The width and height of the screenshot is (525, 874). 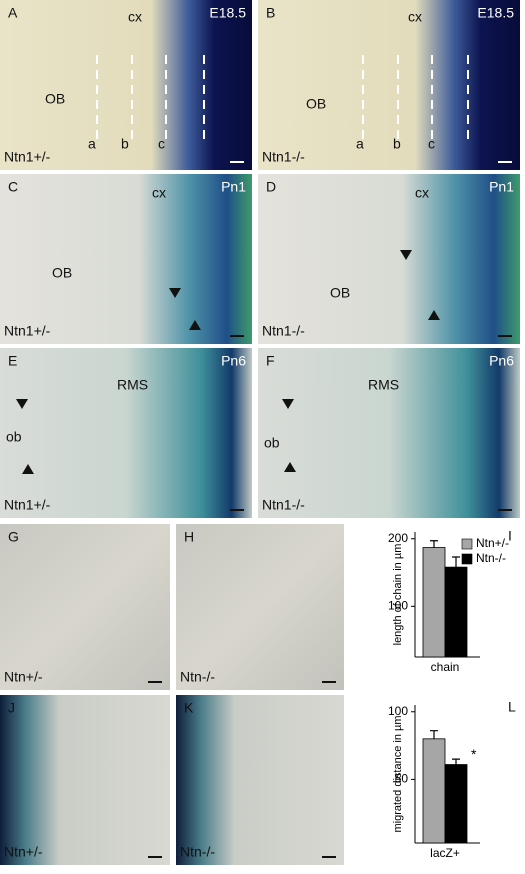 What do you see at coordinates (189, 537) in the screenshot?
I see `panel-letter: H` at bounding box center [189, 537].